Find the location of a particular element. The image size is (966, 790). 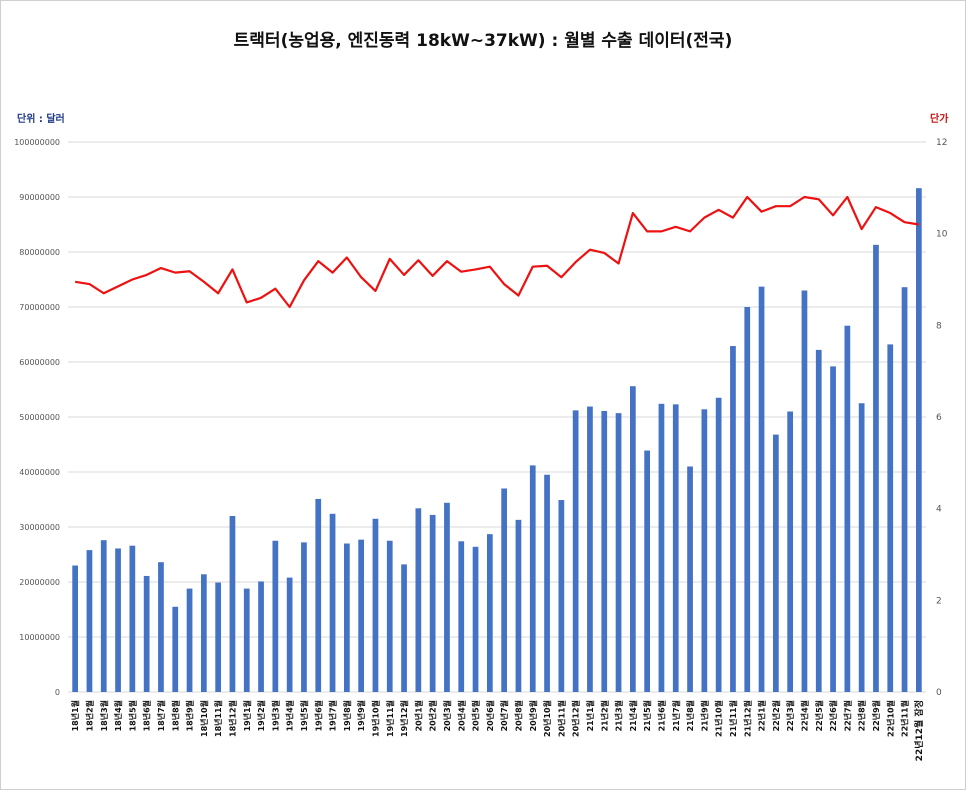

right-tick-label: 2 is located at coordinates (939, 601).